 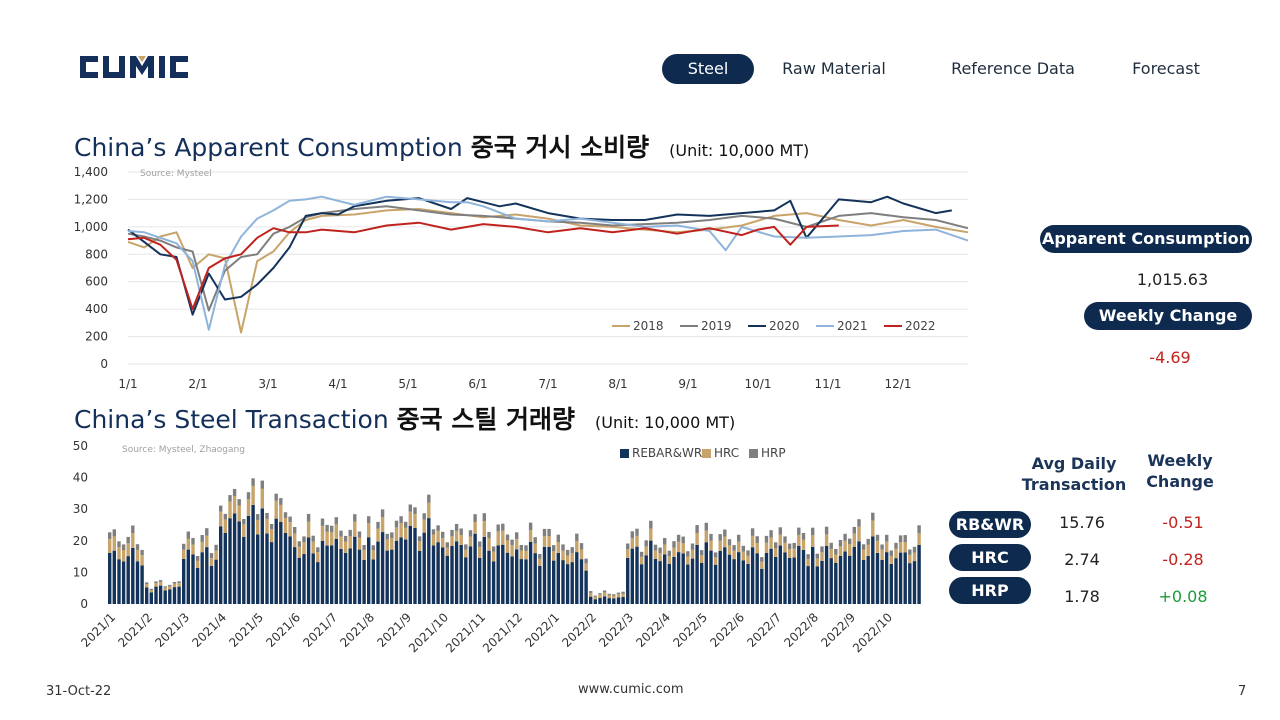 I want to click on bar-chart-y-tick: 20, so click(x=80, y=541).